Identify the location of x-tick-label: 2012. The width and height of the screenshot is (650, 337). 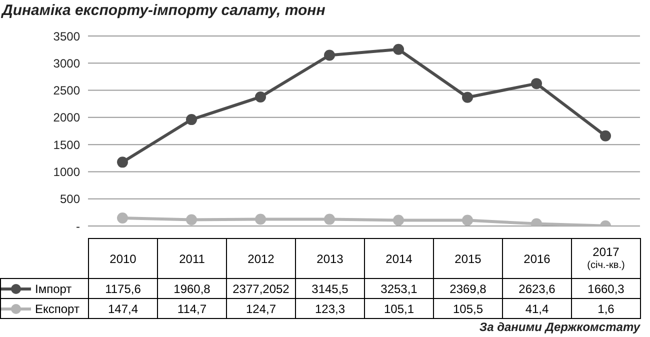
(261, 259).